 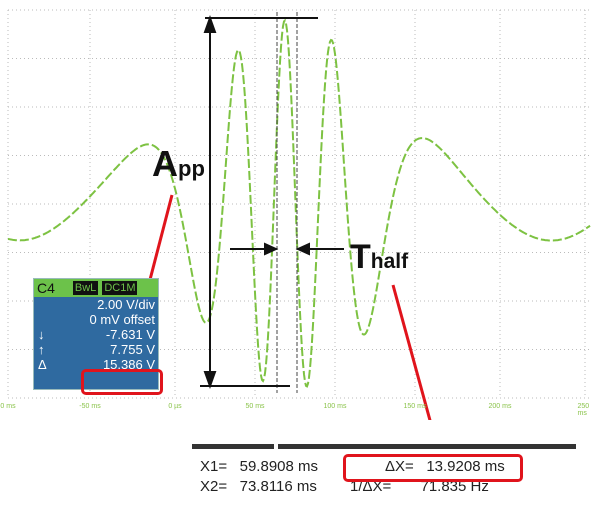 What do you see at coordinates (287, 249) in the screenshot?
I see `thalf-arrows` at bounding box center [287, 249].